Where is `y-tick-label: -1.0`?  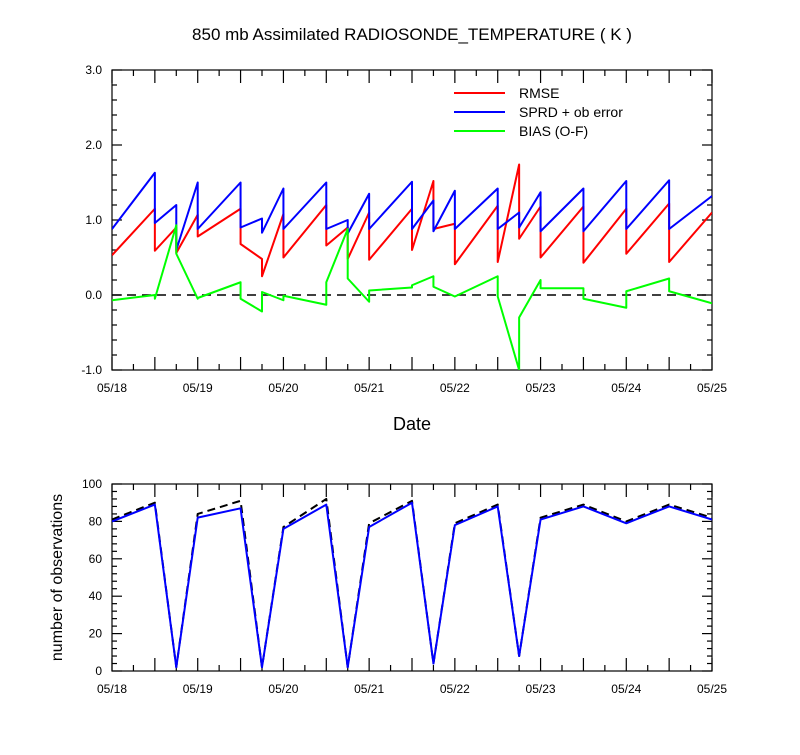 y-tick-label: -1.0 is located at coordinates (91, 370).